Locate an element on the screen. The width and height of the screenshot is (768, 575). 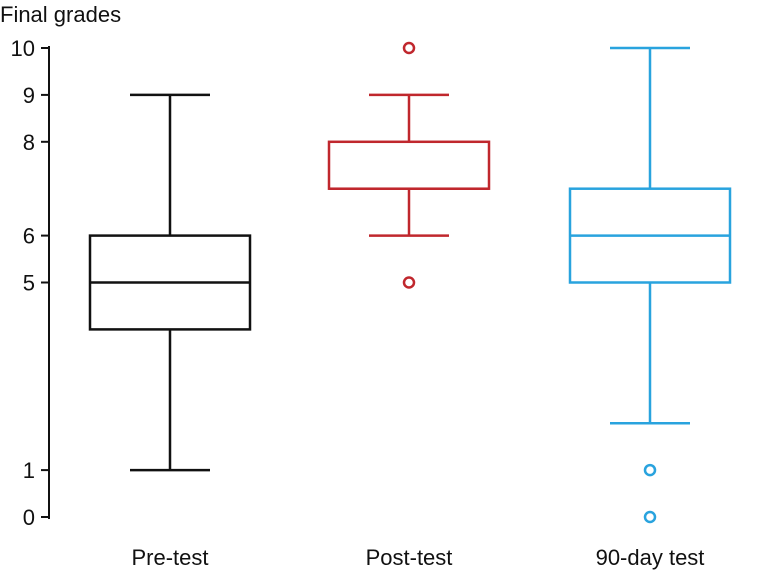
y-tick-label: 5 is located at coordinates (29, 283).